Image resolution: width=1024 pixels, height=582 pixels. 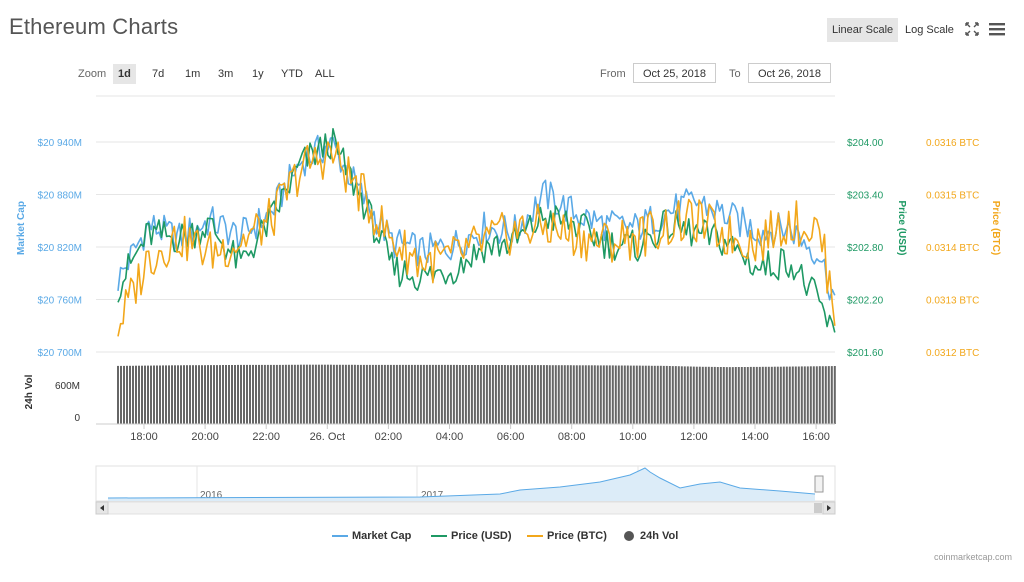 I want to click on zoom-ytd-button: YTD, so click(x=292, y=74).